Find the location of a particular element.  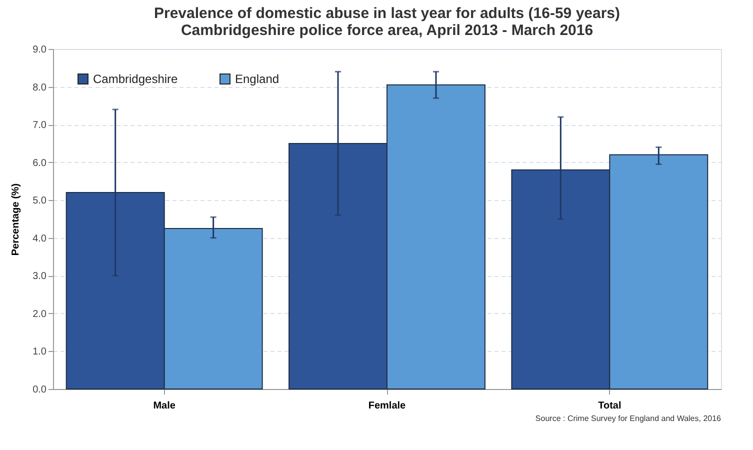

y-tick-label: 5.0 is located at coordinates (39, 201).